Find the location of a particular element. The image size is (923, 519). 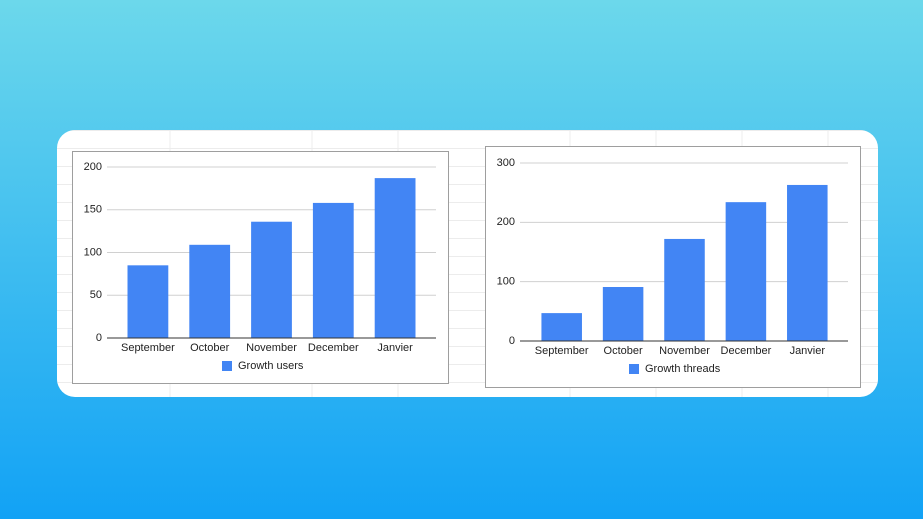

legend-label: Growth threads is located at coordinates (683, 369).